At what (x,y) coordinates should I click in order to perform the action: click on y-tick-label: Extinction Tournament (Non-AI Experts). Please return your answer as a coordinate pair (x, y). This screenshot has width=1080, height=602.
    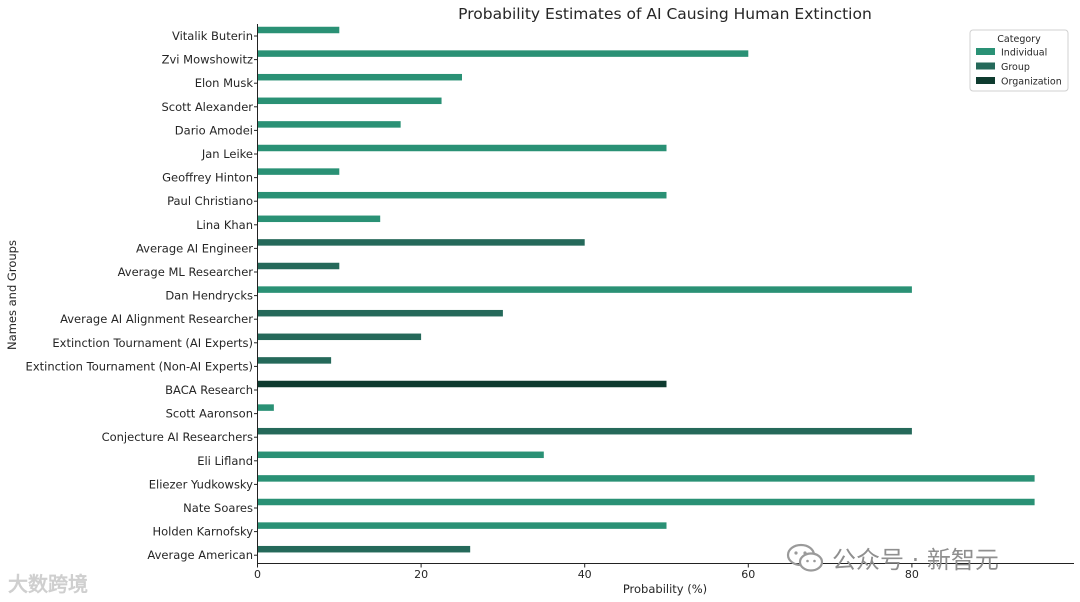
    Looking at the image, I should click on (139, 366).